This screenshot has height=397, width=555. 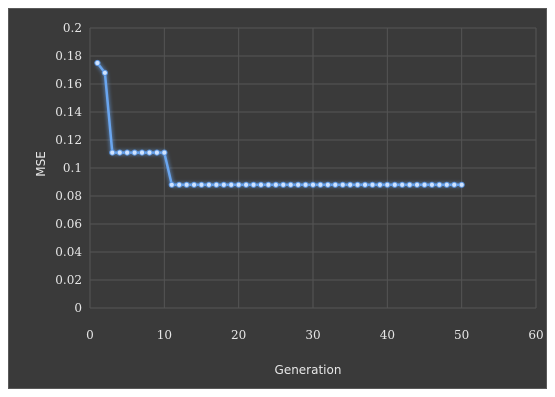 I want to click on x-tick-label: 50, so click(x=461, y=335).